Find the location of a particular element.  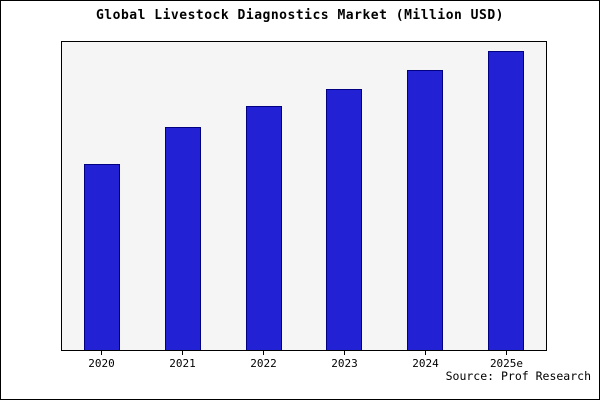

bar-2020 is located at coordinates (102, 256).